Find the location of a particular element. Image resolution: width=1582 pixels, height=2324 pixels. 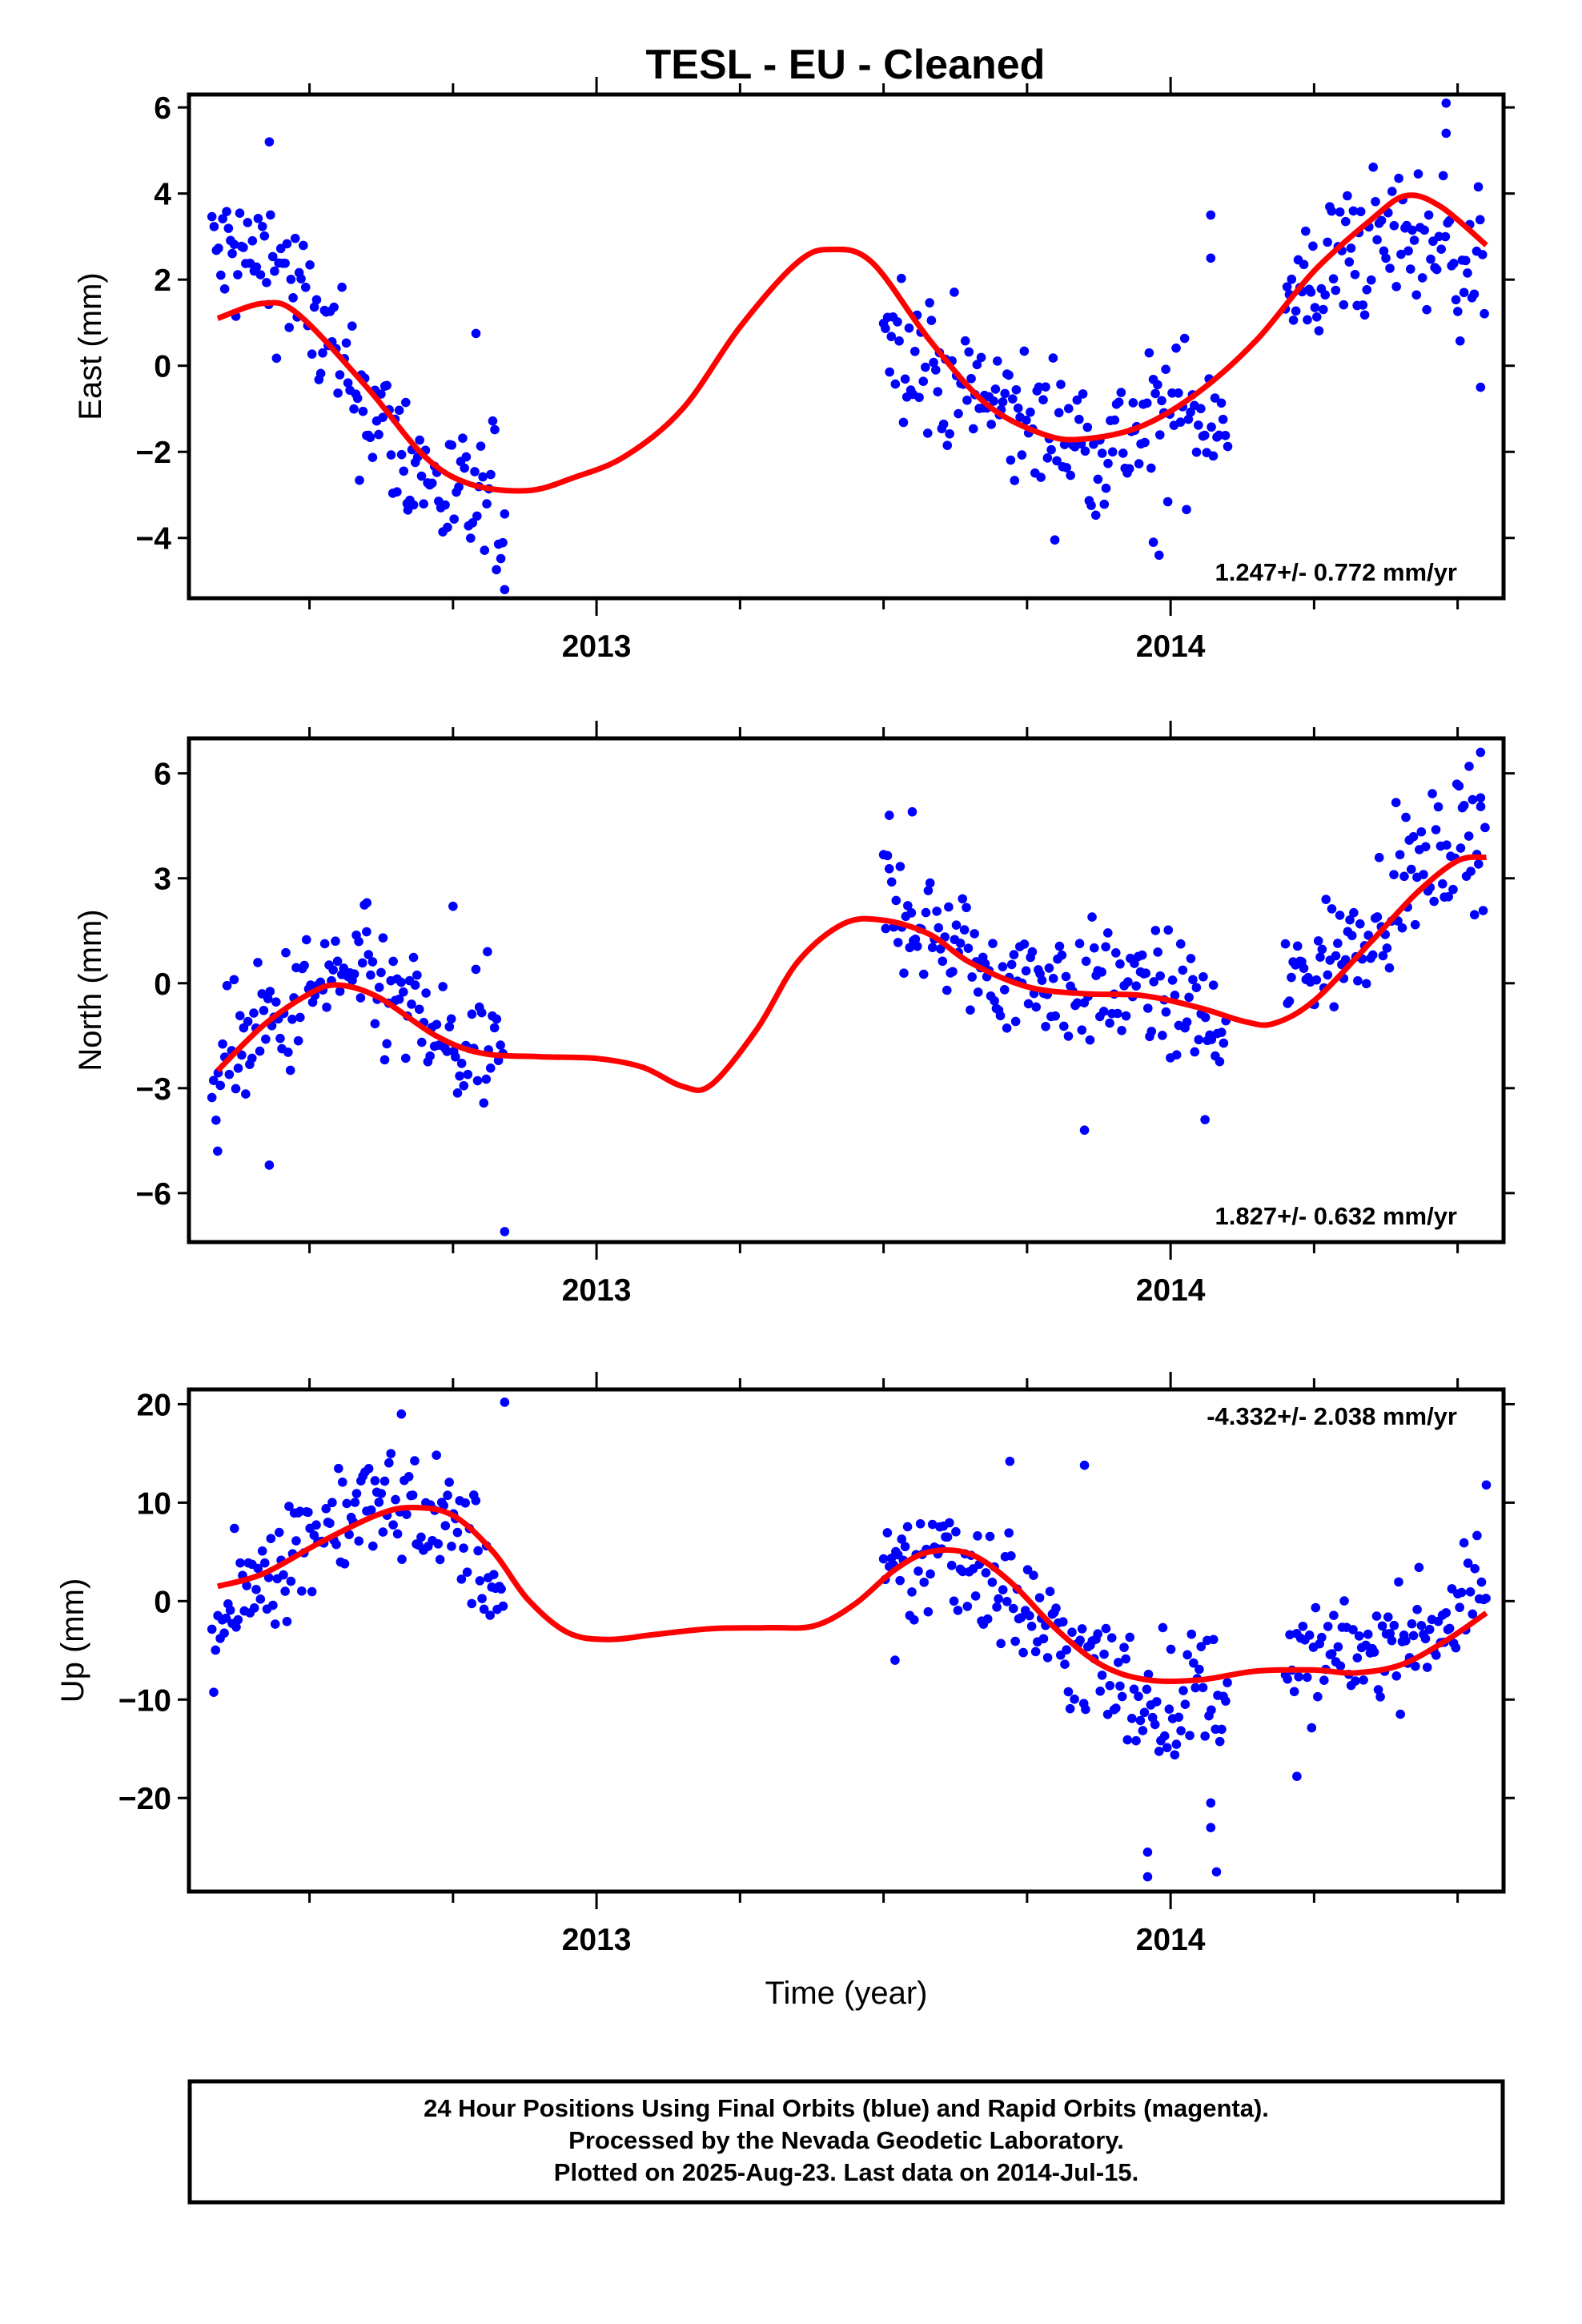

y-tick-label: −4 is located at coordinates (154, 539).